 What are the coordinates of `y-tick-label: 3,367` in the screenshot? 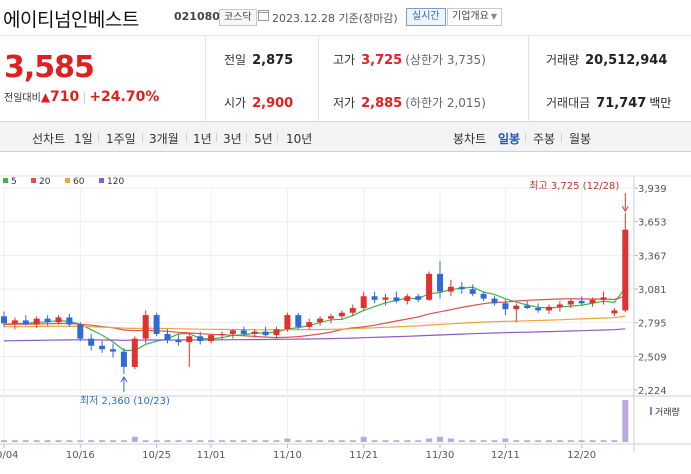 It's located at (652, 256).